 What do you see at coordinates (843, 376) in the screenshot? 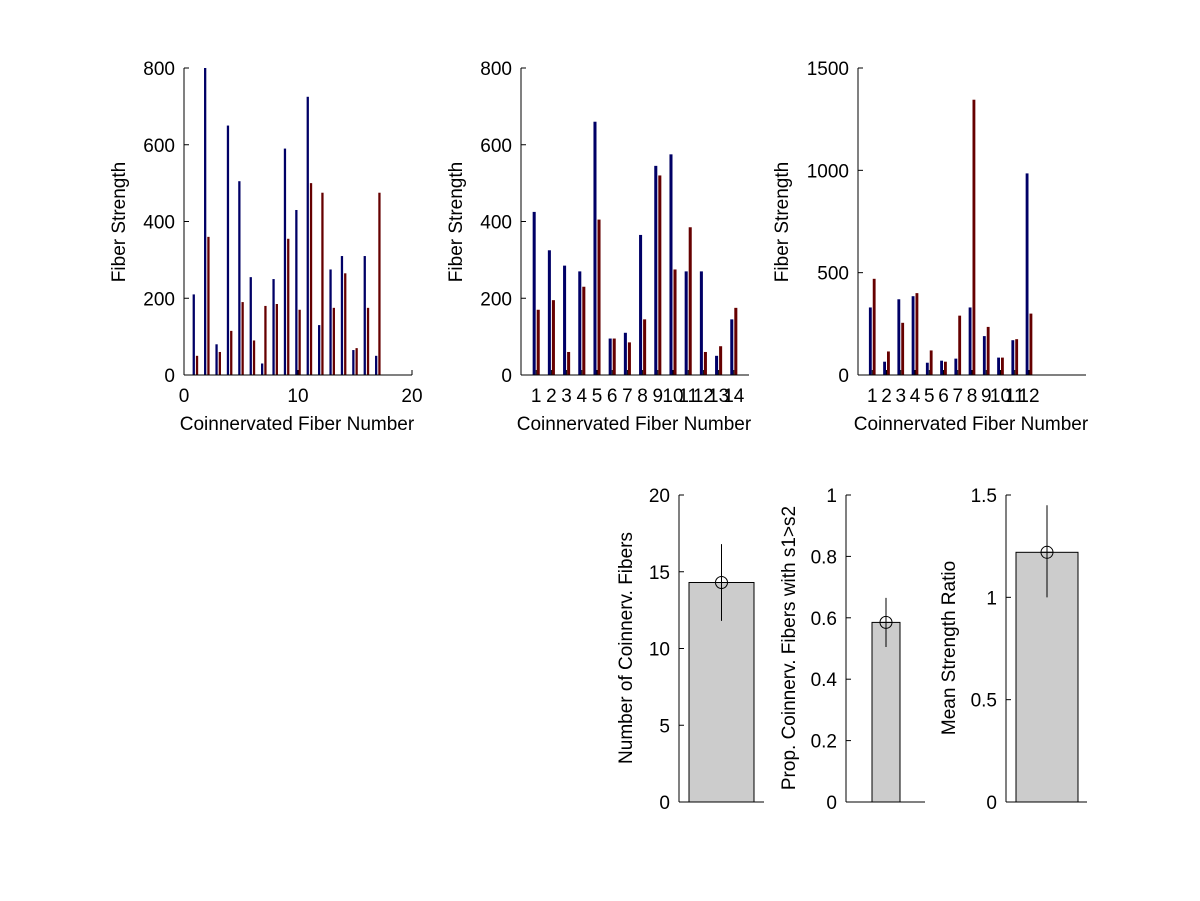
I see `top-right-y-tick-label: 0` at bounding box center [843, 376].